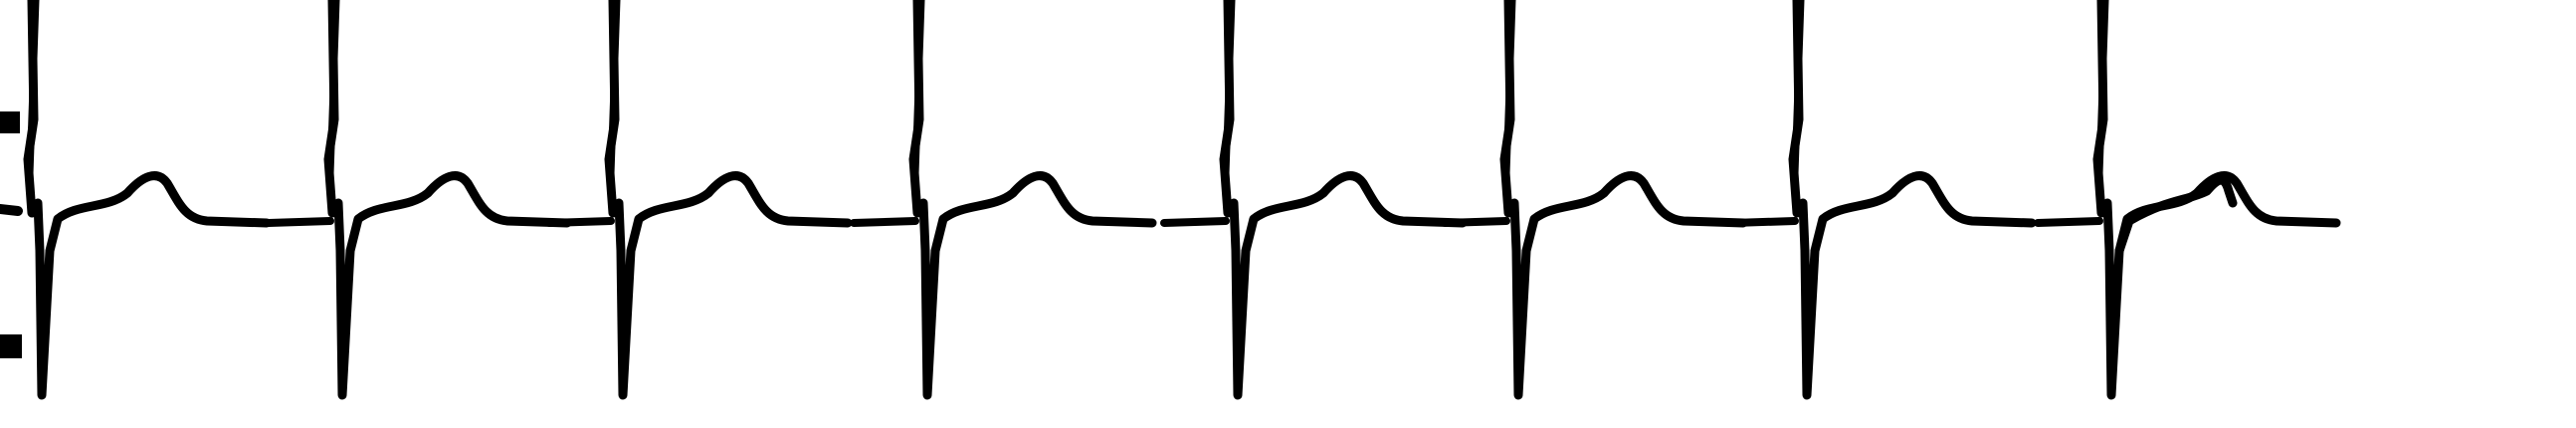  Describe the element at coordinates (10, 122) in the screenshot. I see `calibration-marker-upper` at that location.